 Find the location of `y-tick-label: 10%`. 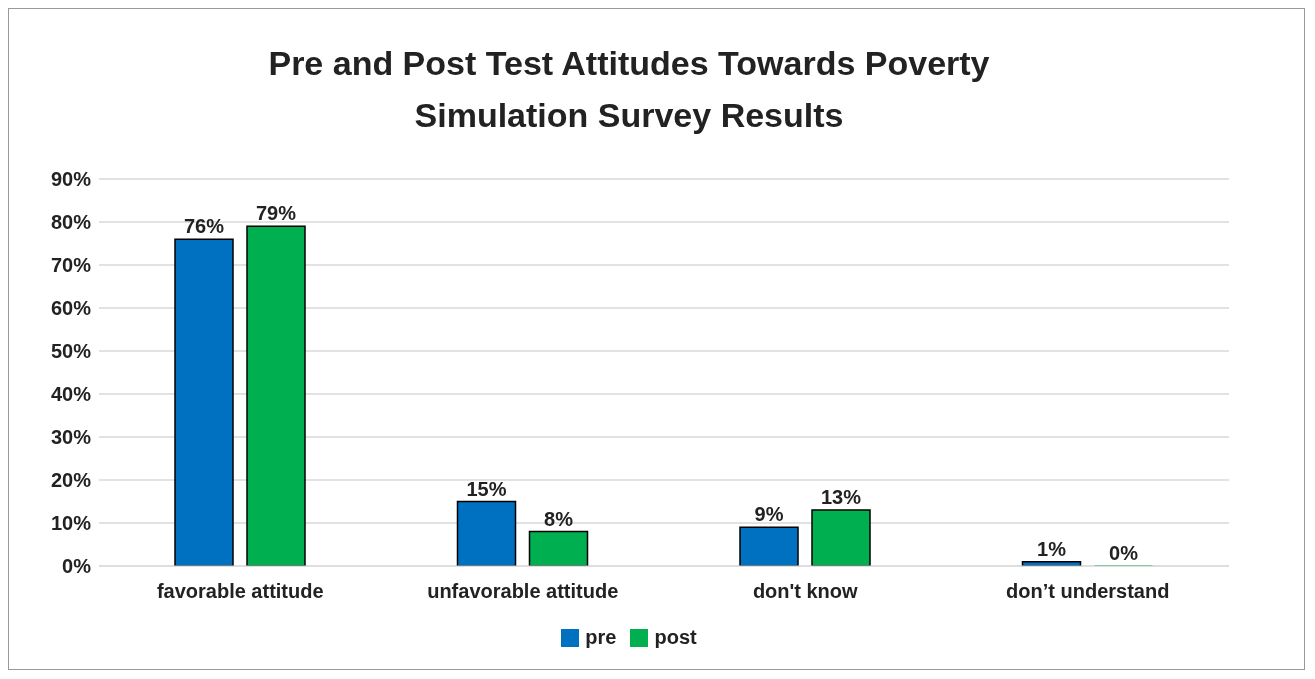

y-tick-label: 10% is located at coordinates (71, 523).